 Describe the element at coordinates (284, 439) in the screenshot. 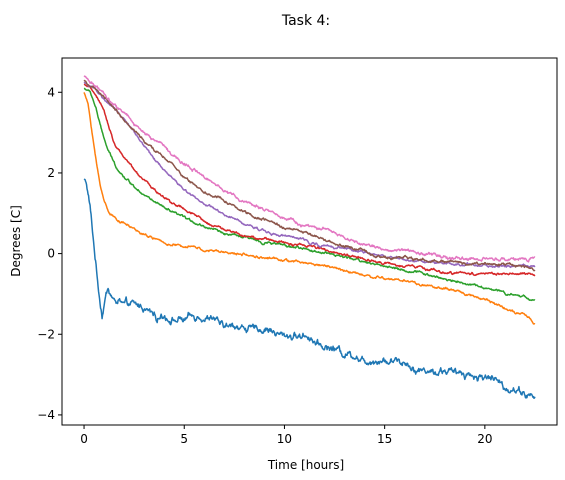

I see `x-tick-label: 10` at that location.